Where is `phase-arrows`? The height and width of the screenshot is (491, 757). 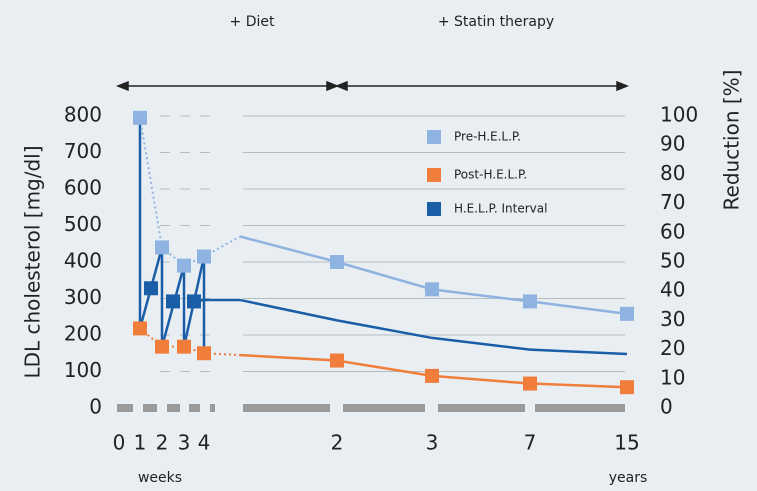
phase-arrows is located at coordinates (372, 86).